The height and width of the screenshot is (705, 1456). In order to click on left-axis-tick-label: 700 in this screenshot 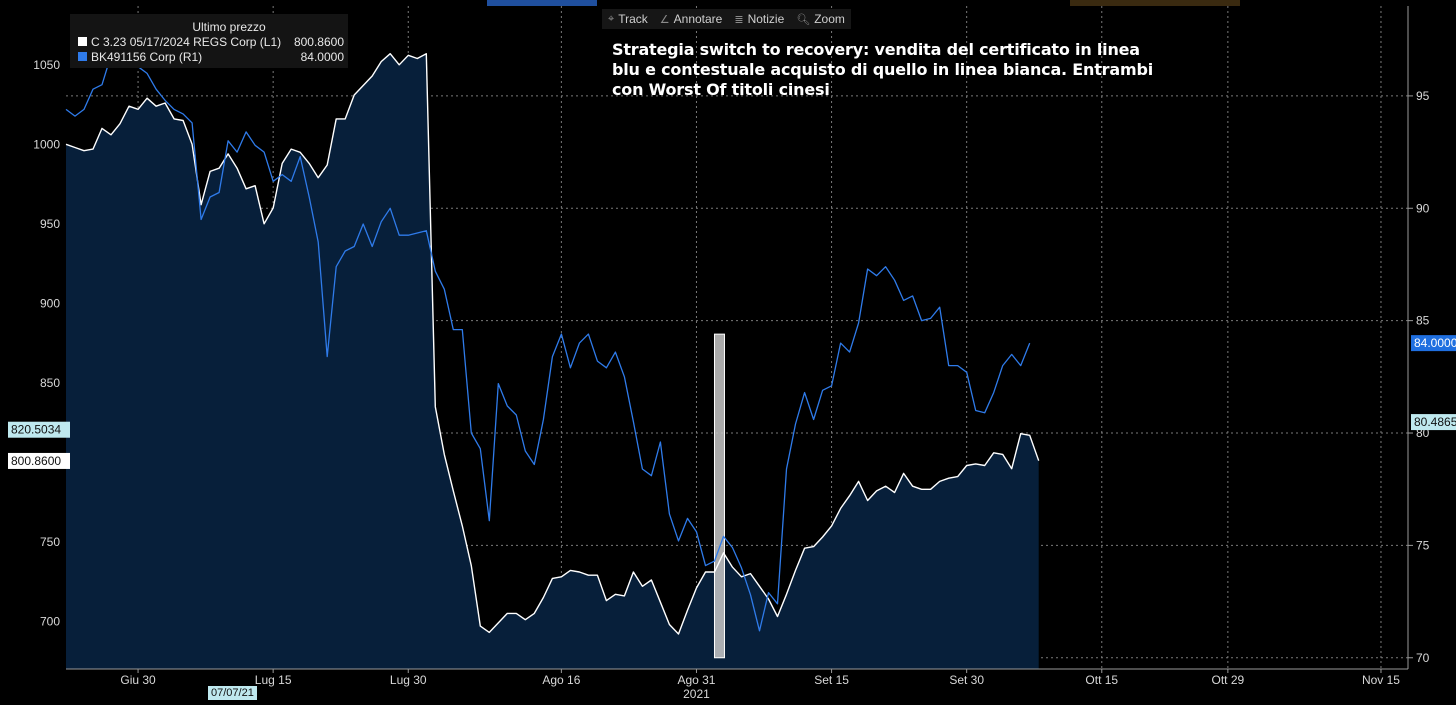, I will do `click(50, 621)`.